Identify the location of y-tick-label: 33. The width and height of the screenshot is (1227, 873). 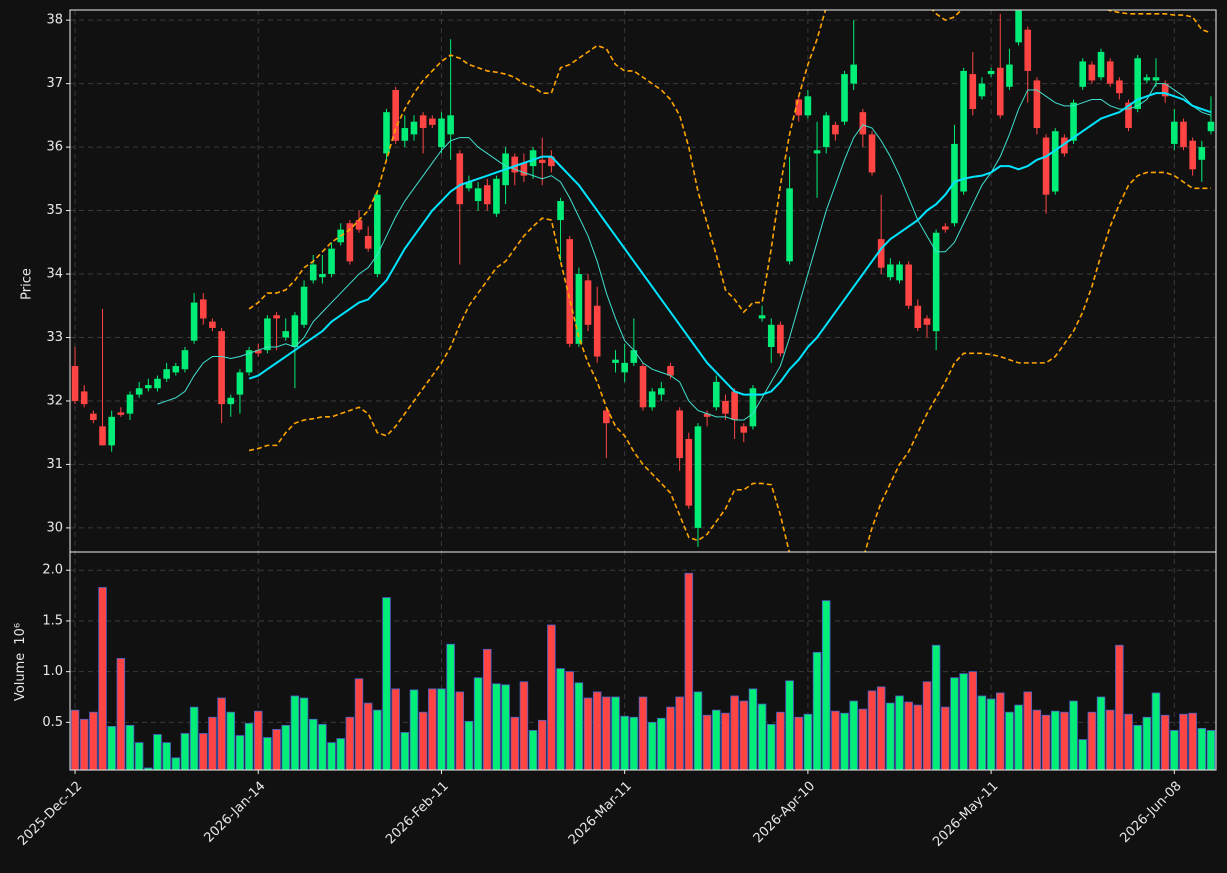
(54, 337).